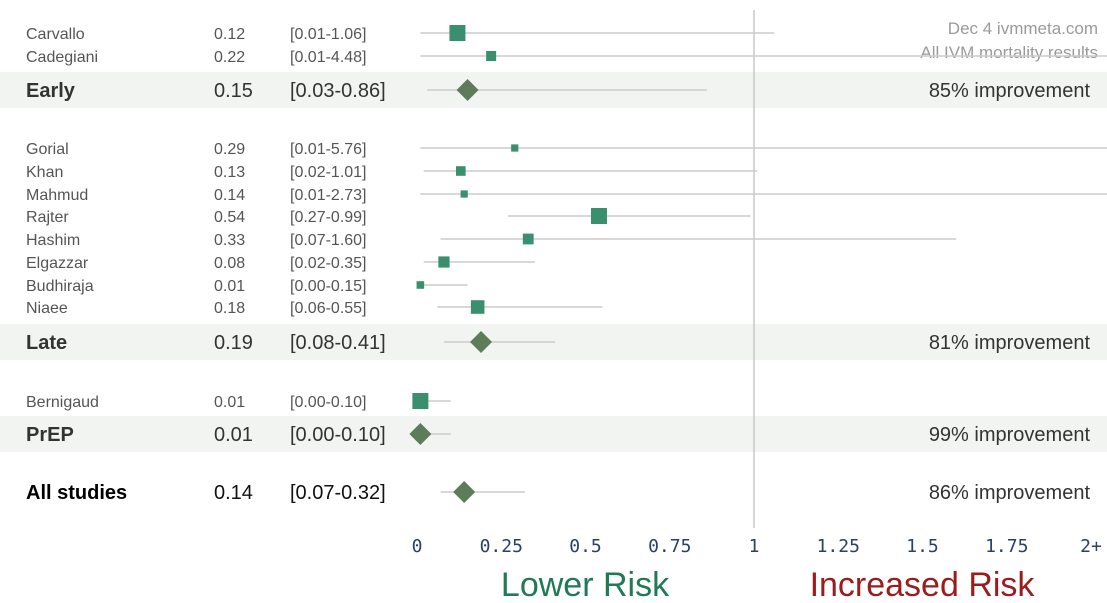 This screenshot has height=603, width=1107. Describe the element at coordinates (328, 286) in the screenshot. I see `study-ci: [0.00-0.15]` at that location.